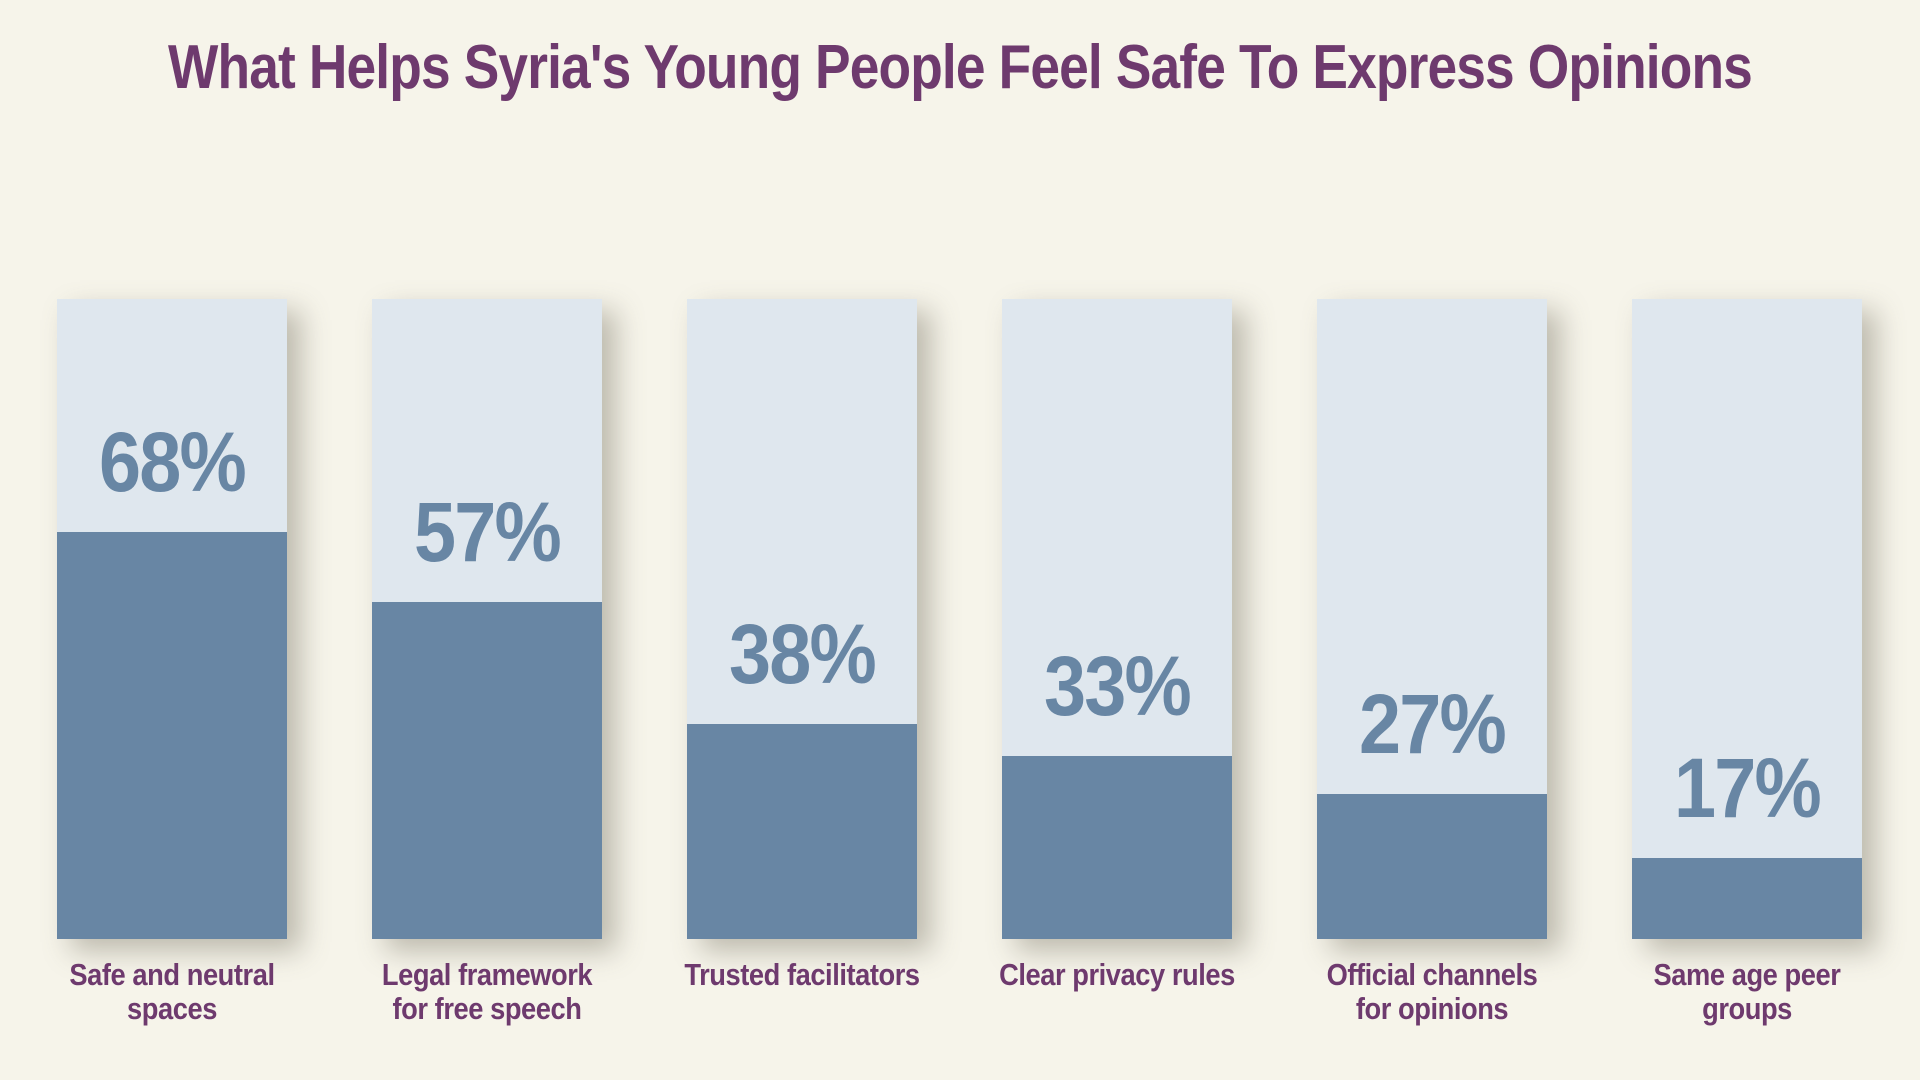 The height and width of the screenshot is (1080, 1920). I want to click on value-label: 38%, so click(803, 653).